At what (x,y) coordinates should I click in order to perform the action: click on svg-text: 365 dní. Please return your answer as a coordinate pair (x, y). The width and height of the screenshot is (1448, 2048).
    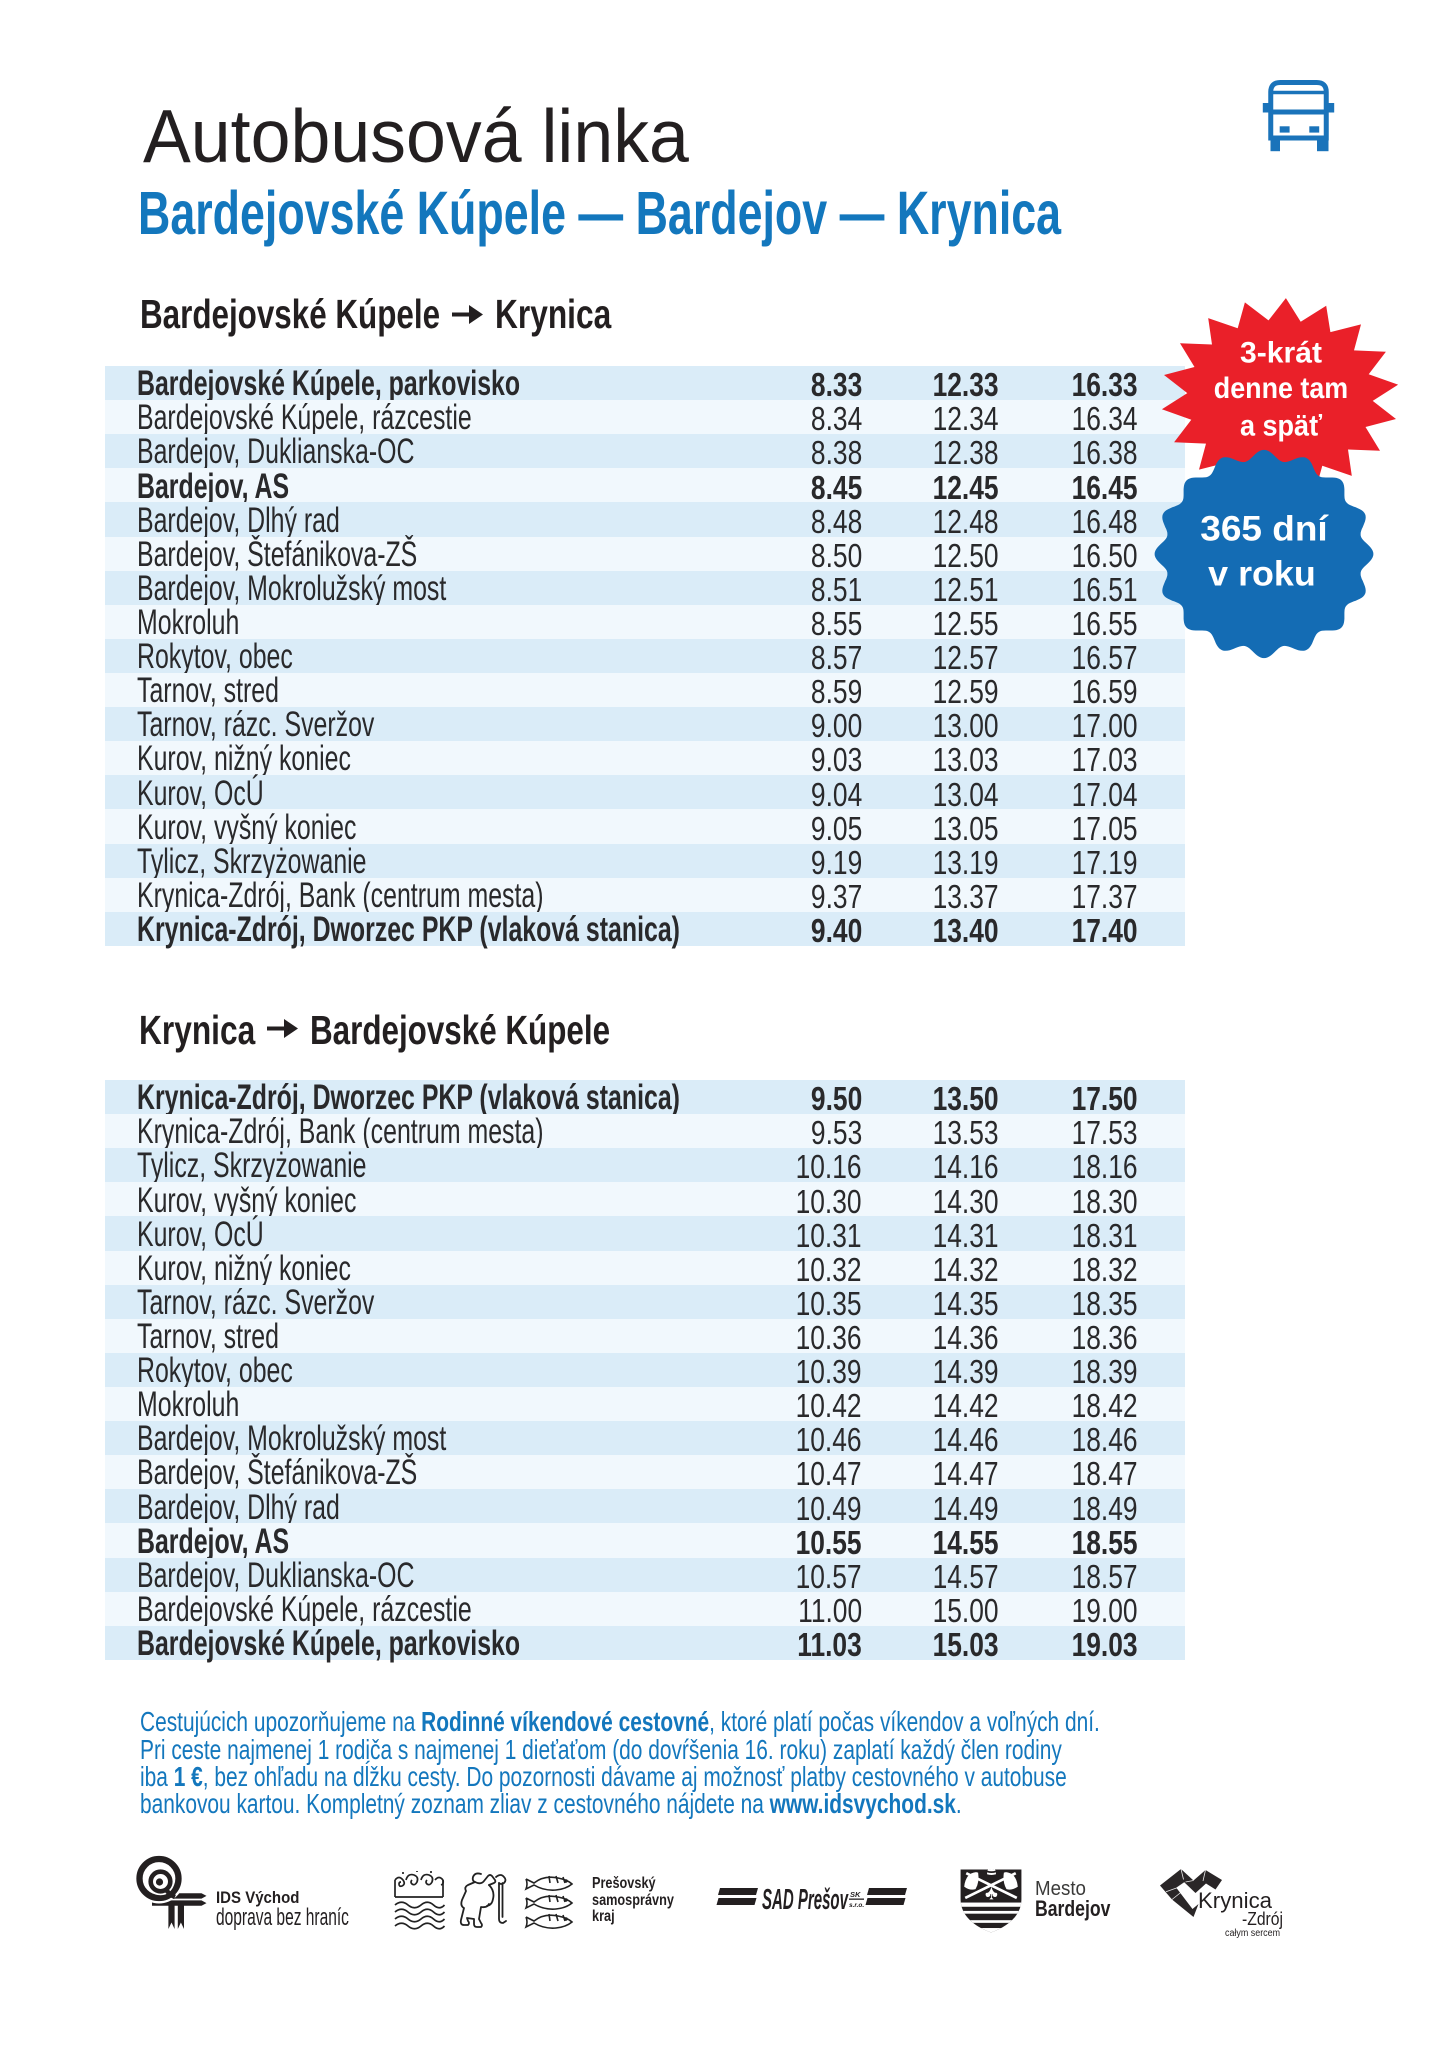
    Looking at the image, I should click on (1264, 528).